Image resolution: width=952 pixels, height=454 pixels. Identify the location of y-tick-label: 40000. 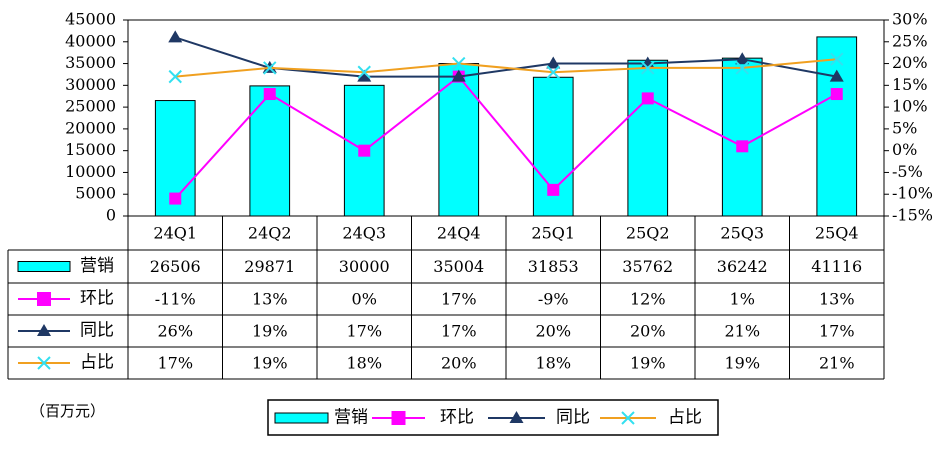
(90, 40).